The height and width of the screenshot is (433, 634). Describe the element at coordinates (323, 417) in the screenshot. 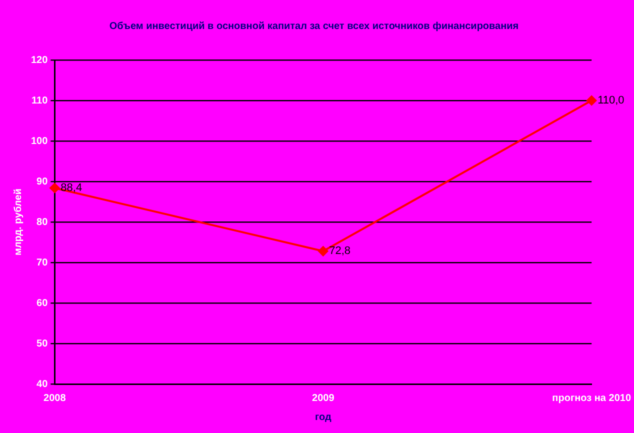

I see `x-axis-title: год` at that location.